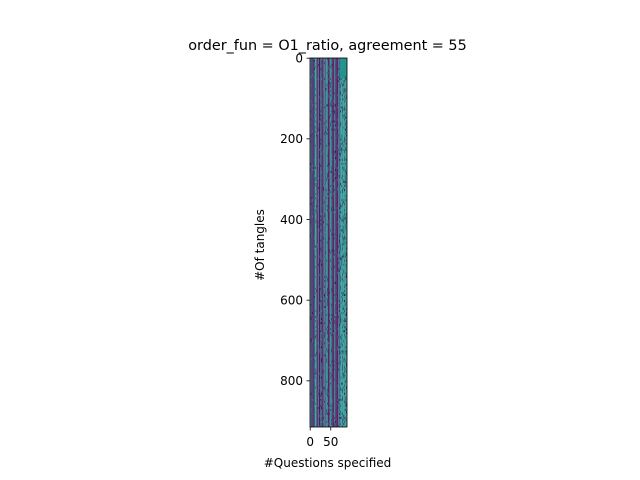 Image resolution: width=640 pixels, height=480 pixels. I want to click on y-tick-label: 800, so click(291, 381).